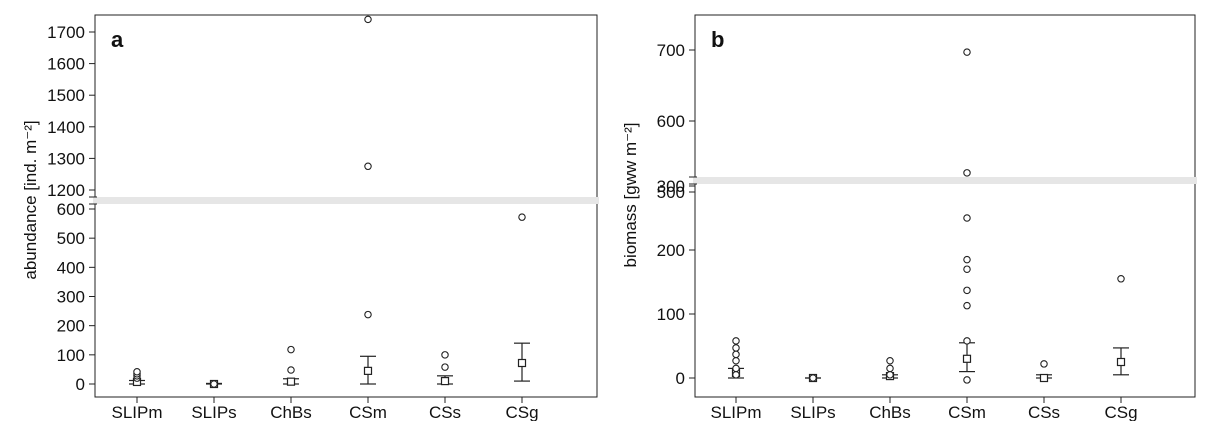 The height and width of the screenshot is (421, 1206). What do you see at coordinates (66, 127) in the screenshot?
I see `y-tick-label: 1400` at bounding box center [66, 127].